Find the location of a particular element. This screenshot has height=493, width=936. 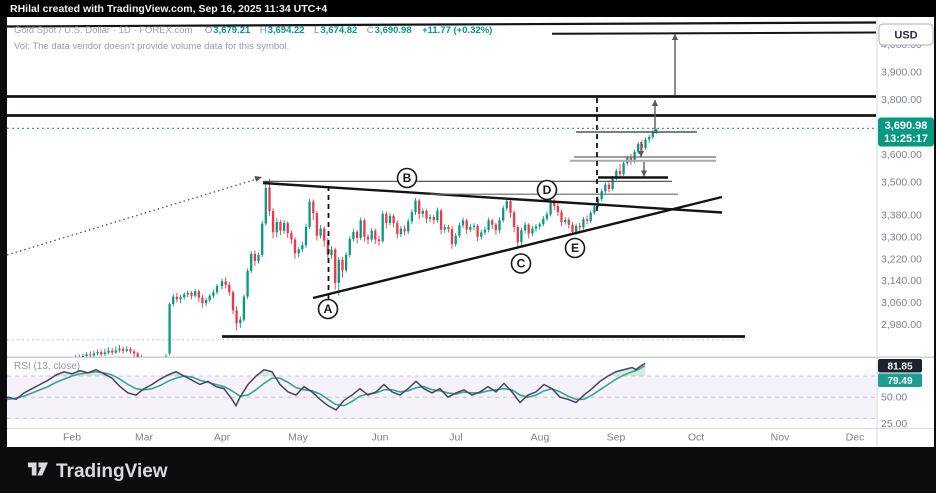

time-axis-month-aug: Aug is located at coordinates (540, 438).